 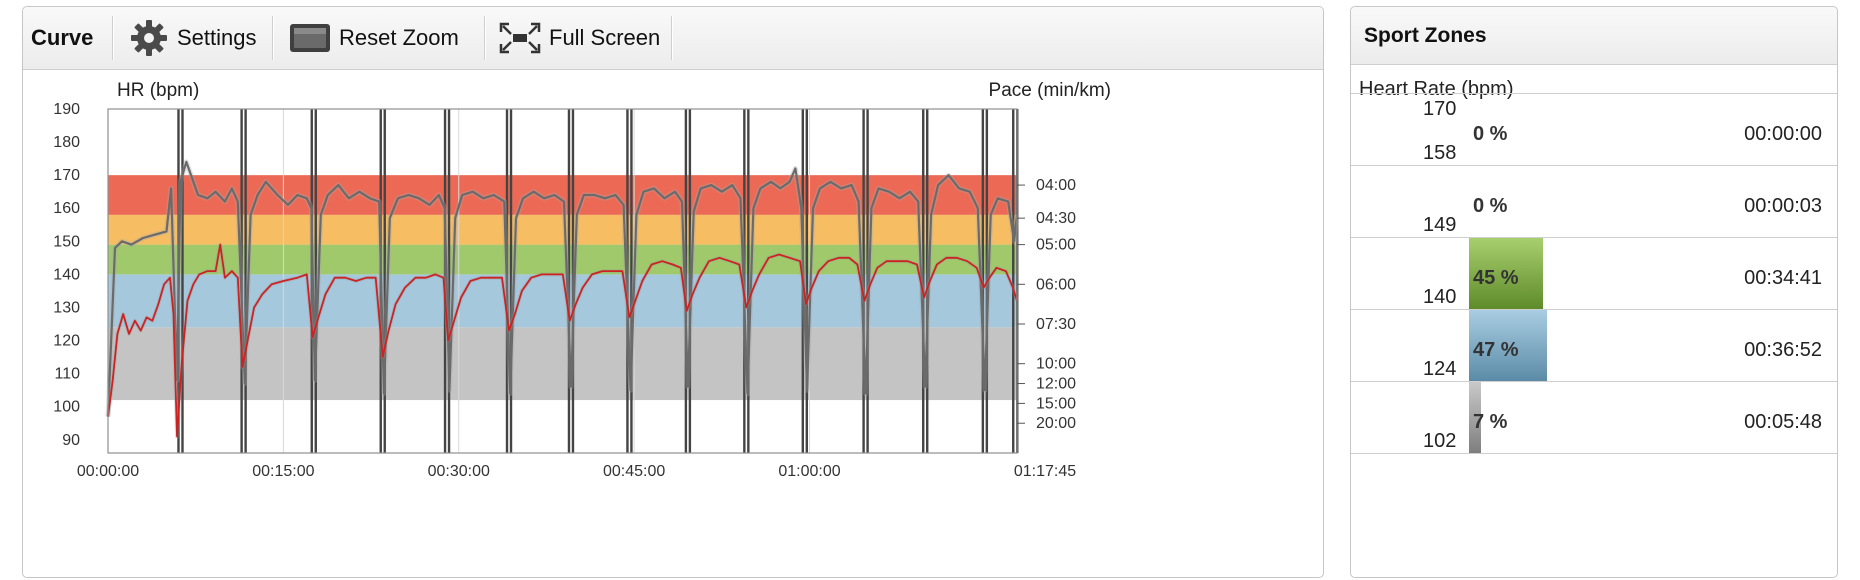 I want to click on y-tick-label: 180, so click(x=66, y=142).